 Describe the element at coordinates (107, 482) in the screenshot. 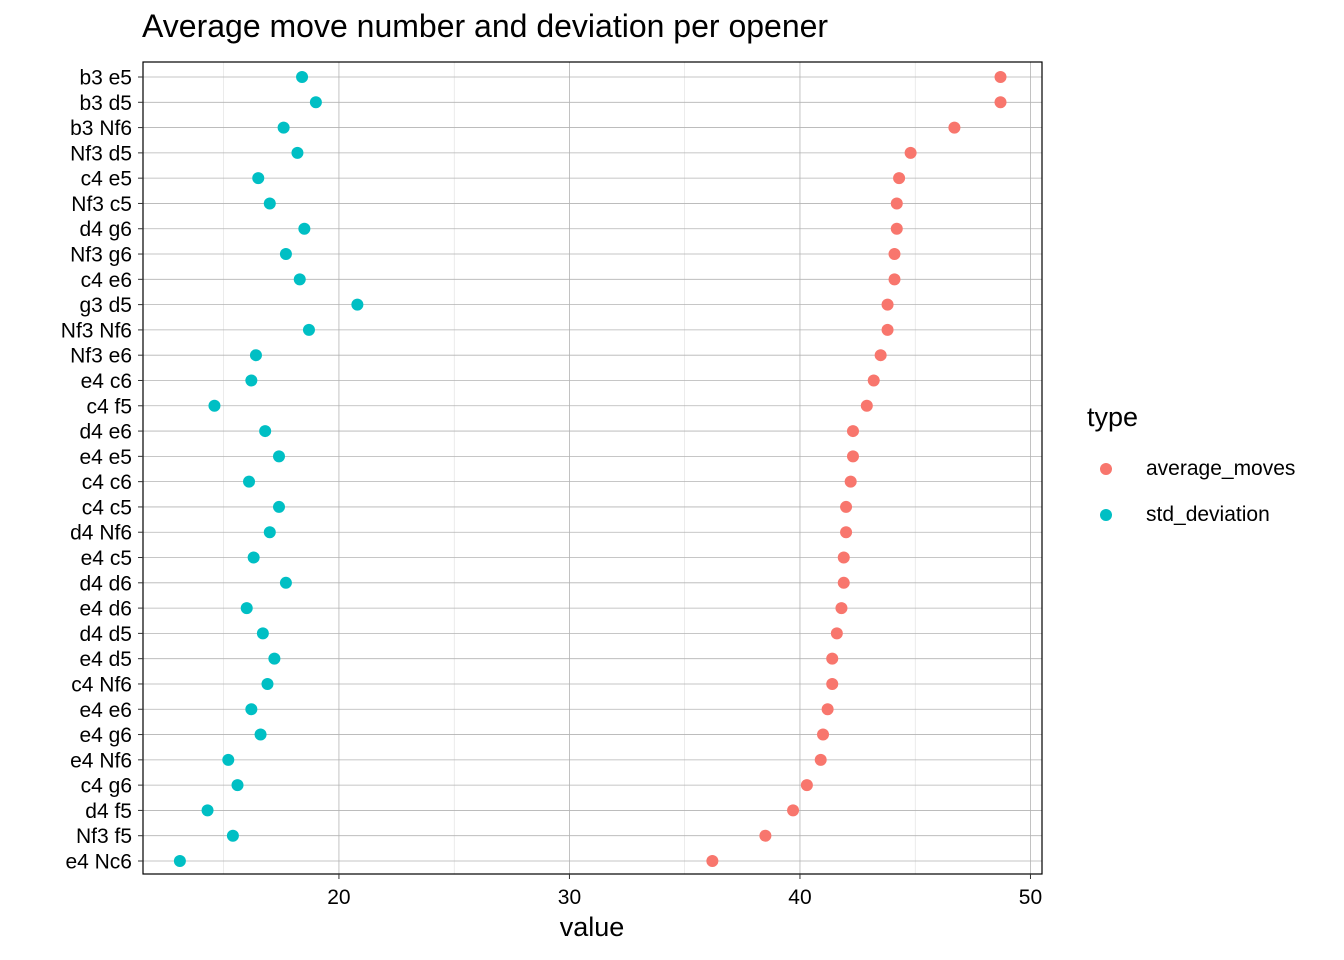

I see `y-tick-label: c4 c6` at that location.